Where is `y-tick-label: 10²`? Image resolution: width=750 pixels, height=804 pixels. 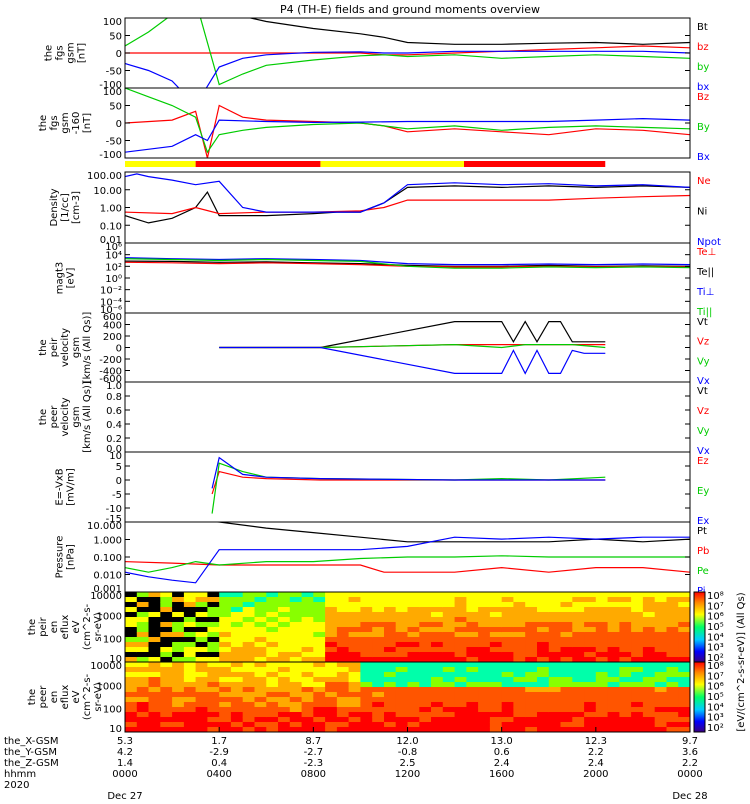 y-tick-label: 10² is located at coordinates (113, 267).